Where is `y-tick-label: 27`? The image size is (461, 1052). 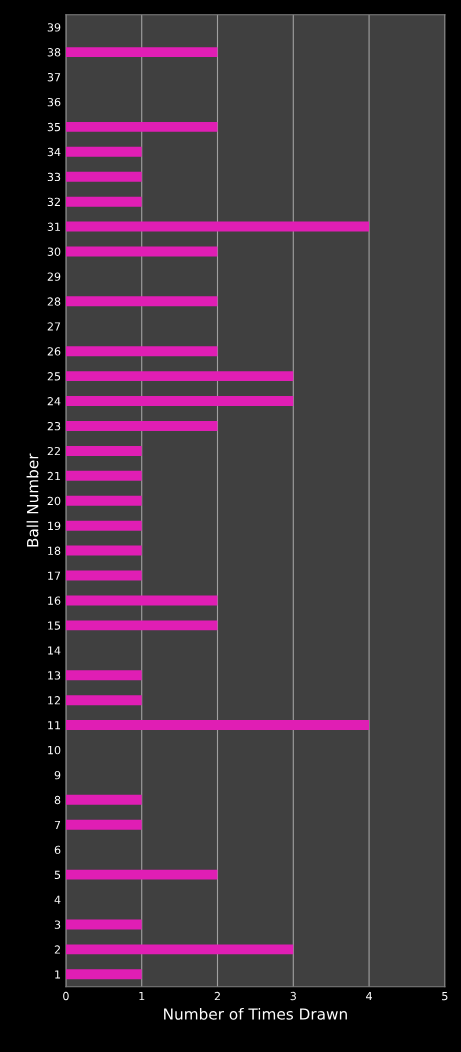 y-tick-label: 27 is located at coordinates (54, 326).